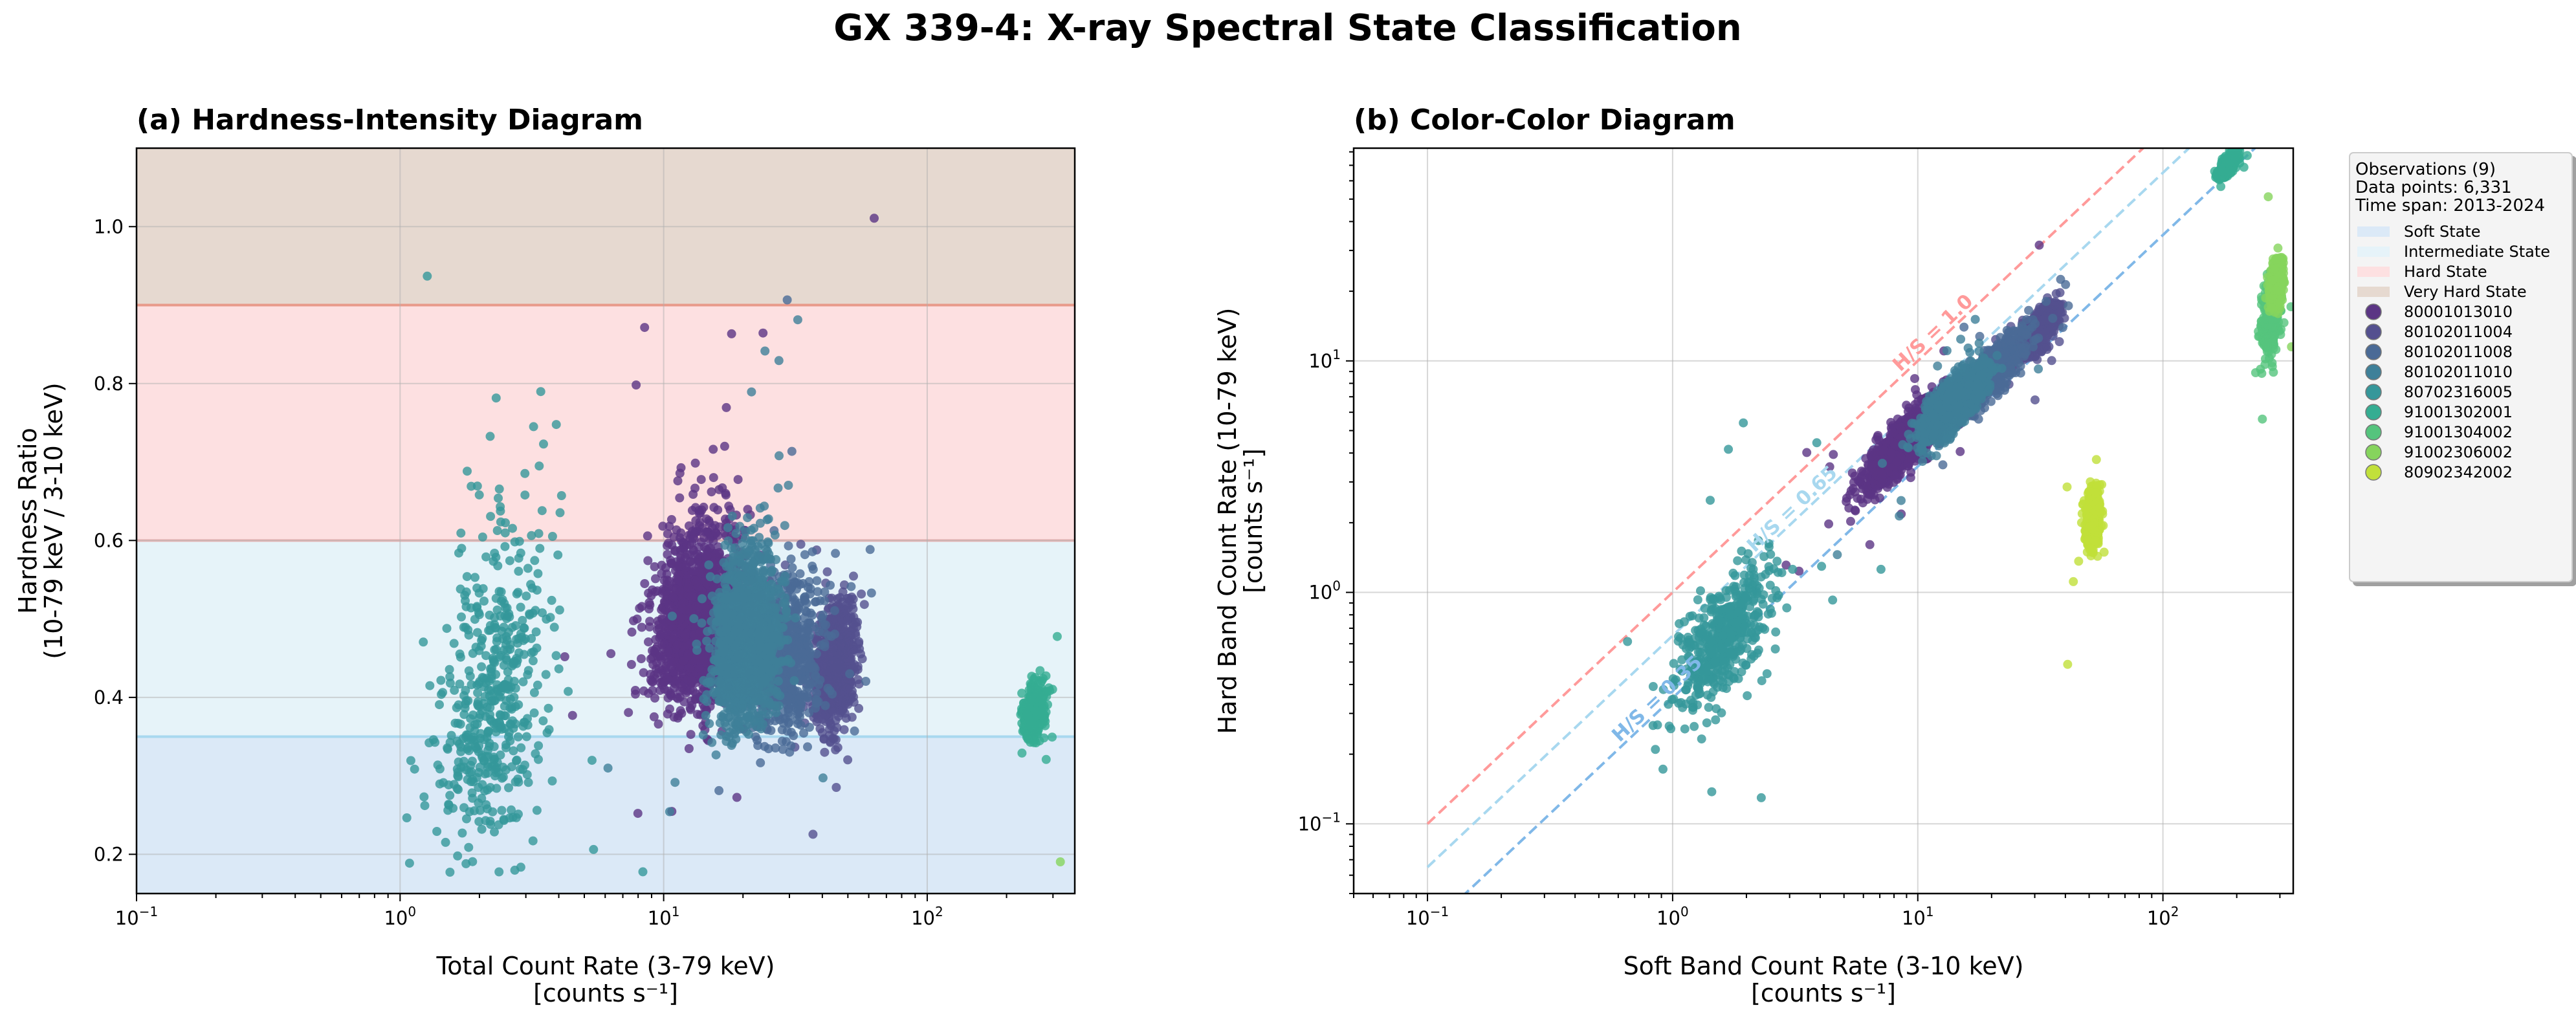  What do you see at coordinates (109, 854) in the screenshot?
I see `y-tick-label: 0.2` at bounding box center [109, 854].